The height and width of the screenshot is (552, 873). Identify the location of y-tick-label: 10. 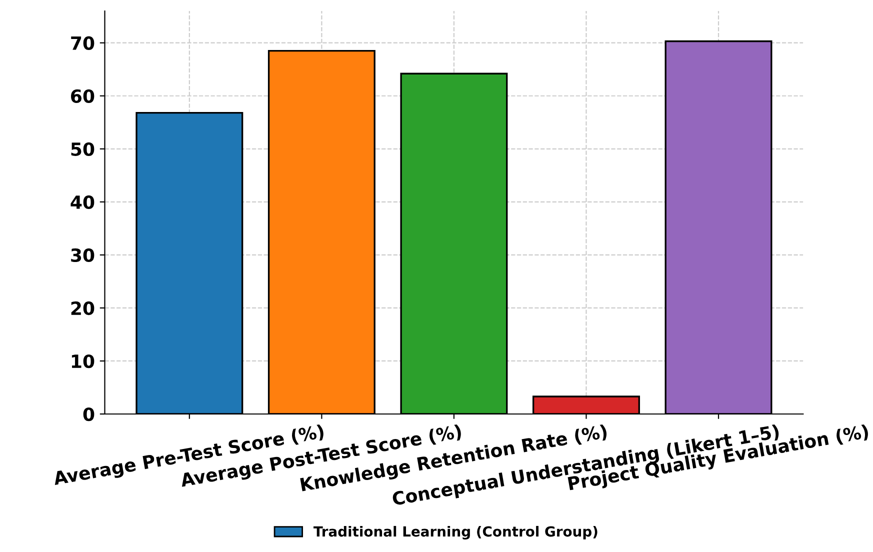
(83, 361).